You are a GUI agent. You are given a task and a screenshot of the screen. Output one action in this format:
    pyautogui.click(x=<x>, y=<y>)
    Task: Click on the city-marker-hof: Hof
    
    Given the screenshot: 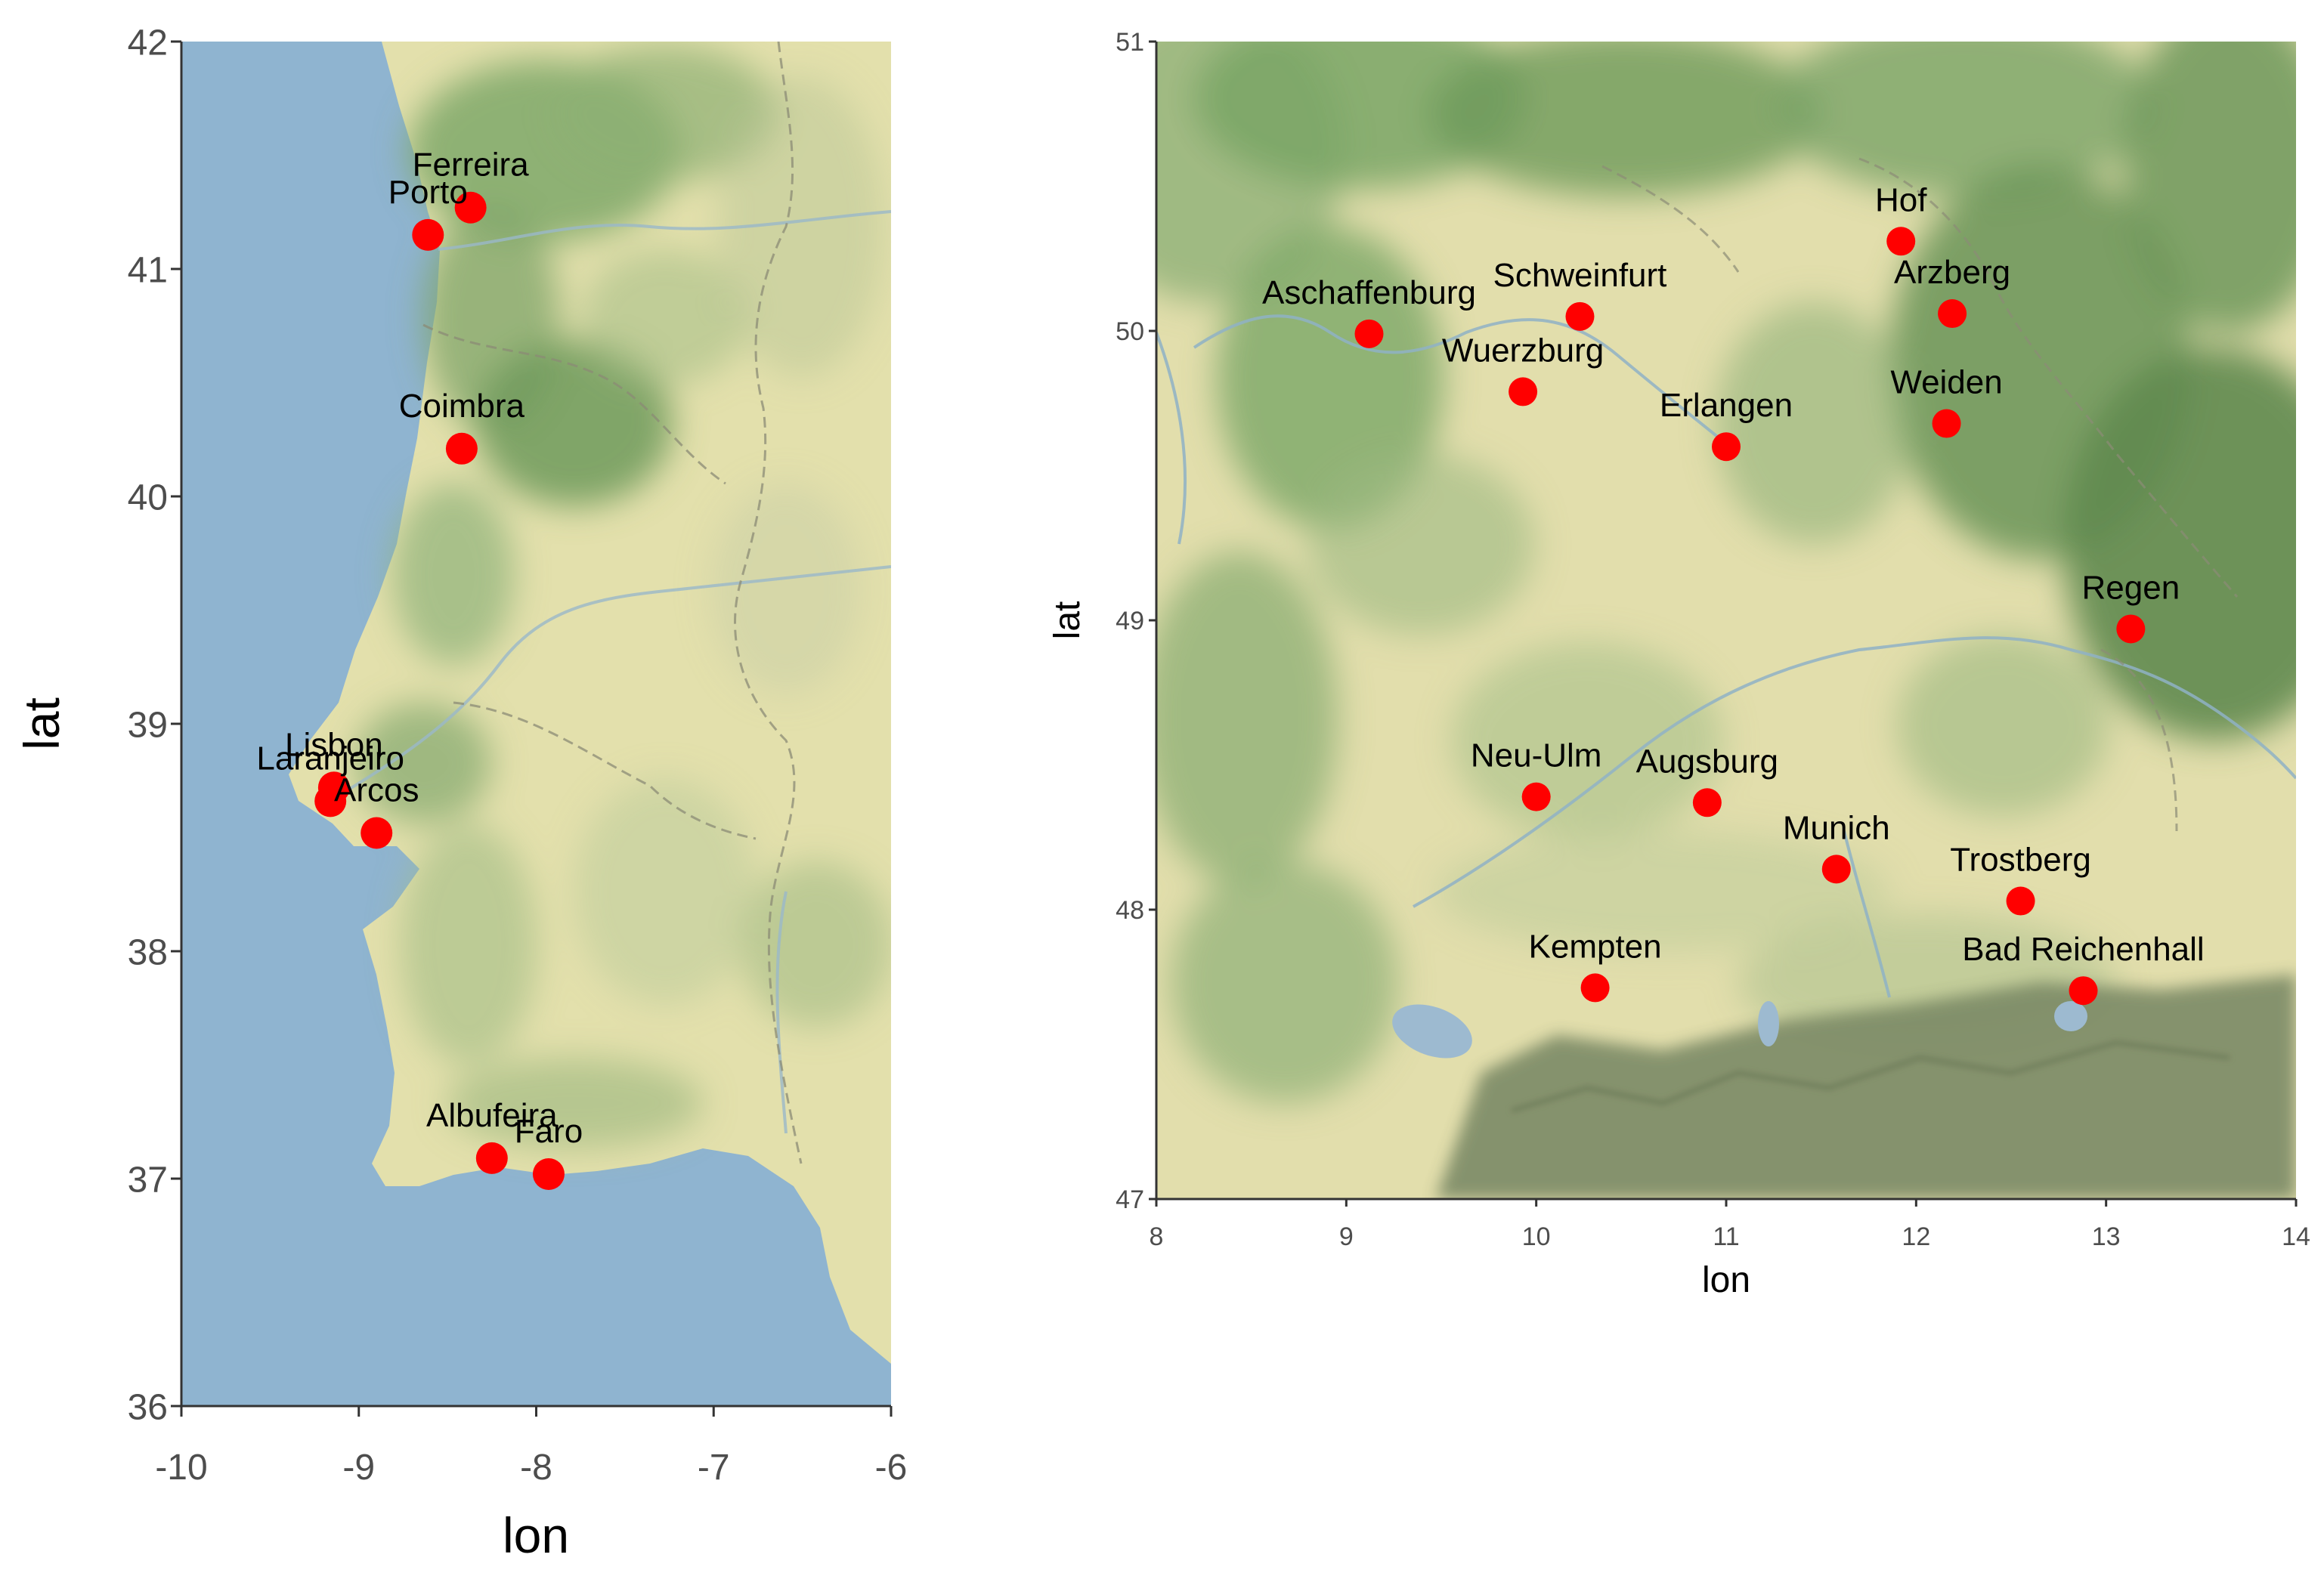 What is the action you would take?
    pyautogui.click(x=1901, y=218)
    